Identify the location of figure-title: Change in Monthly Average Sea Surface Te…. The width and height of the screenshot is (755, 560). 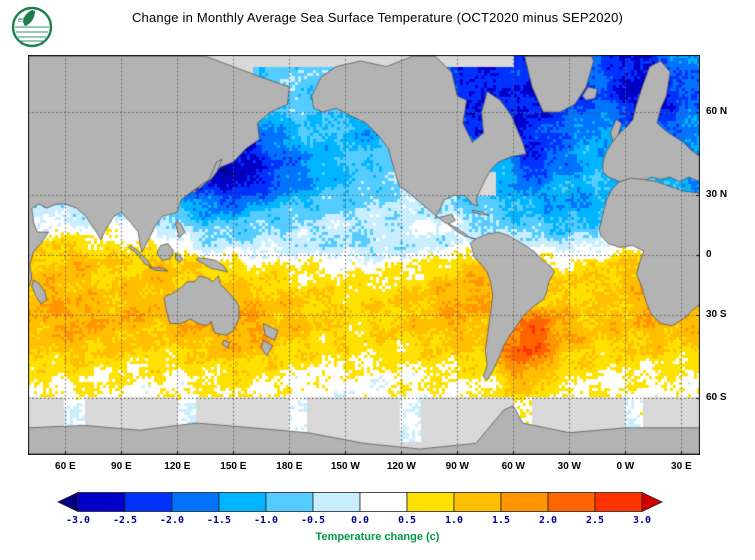
(377, 17).